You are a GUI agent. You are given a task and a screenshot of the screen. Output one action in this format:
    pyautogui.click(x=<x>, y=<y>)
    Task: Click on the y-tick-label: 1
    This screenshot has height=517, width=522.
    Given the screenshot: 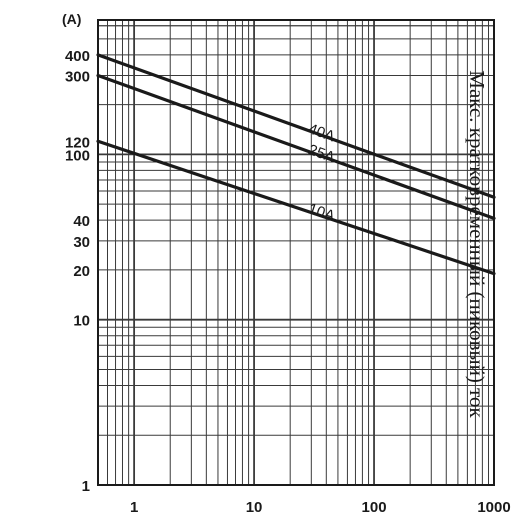 What is the action you would take?
    pyautogui.click(x=86, y=486)
    